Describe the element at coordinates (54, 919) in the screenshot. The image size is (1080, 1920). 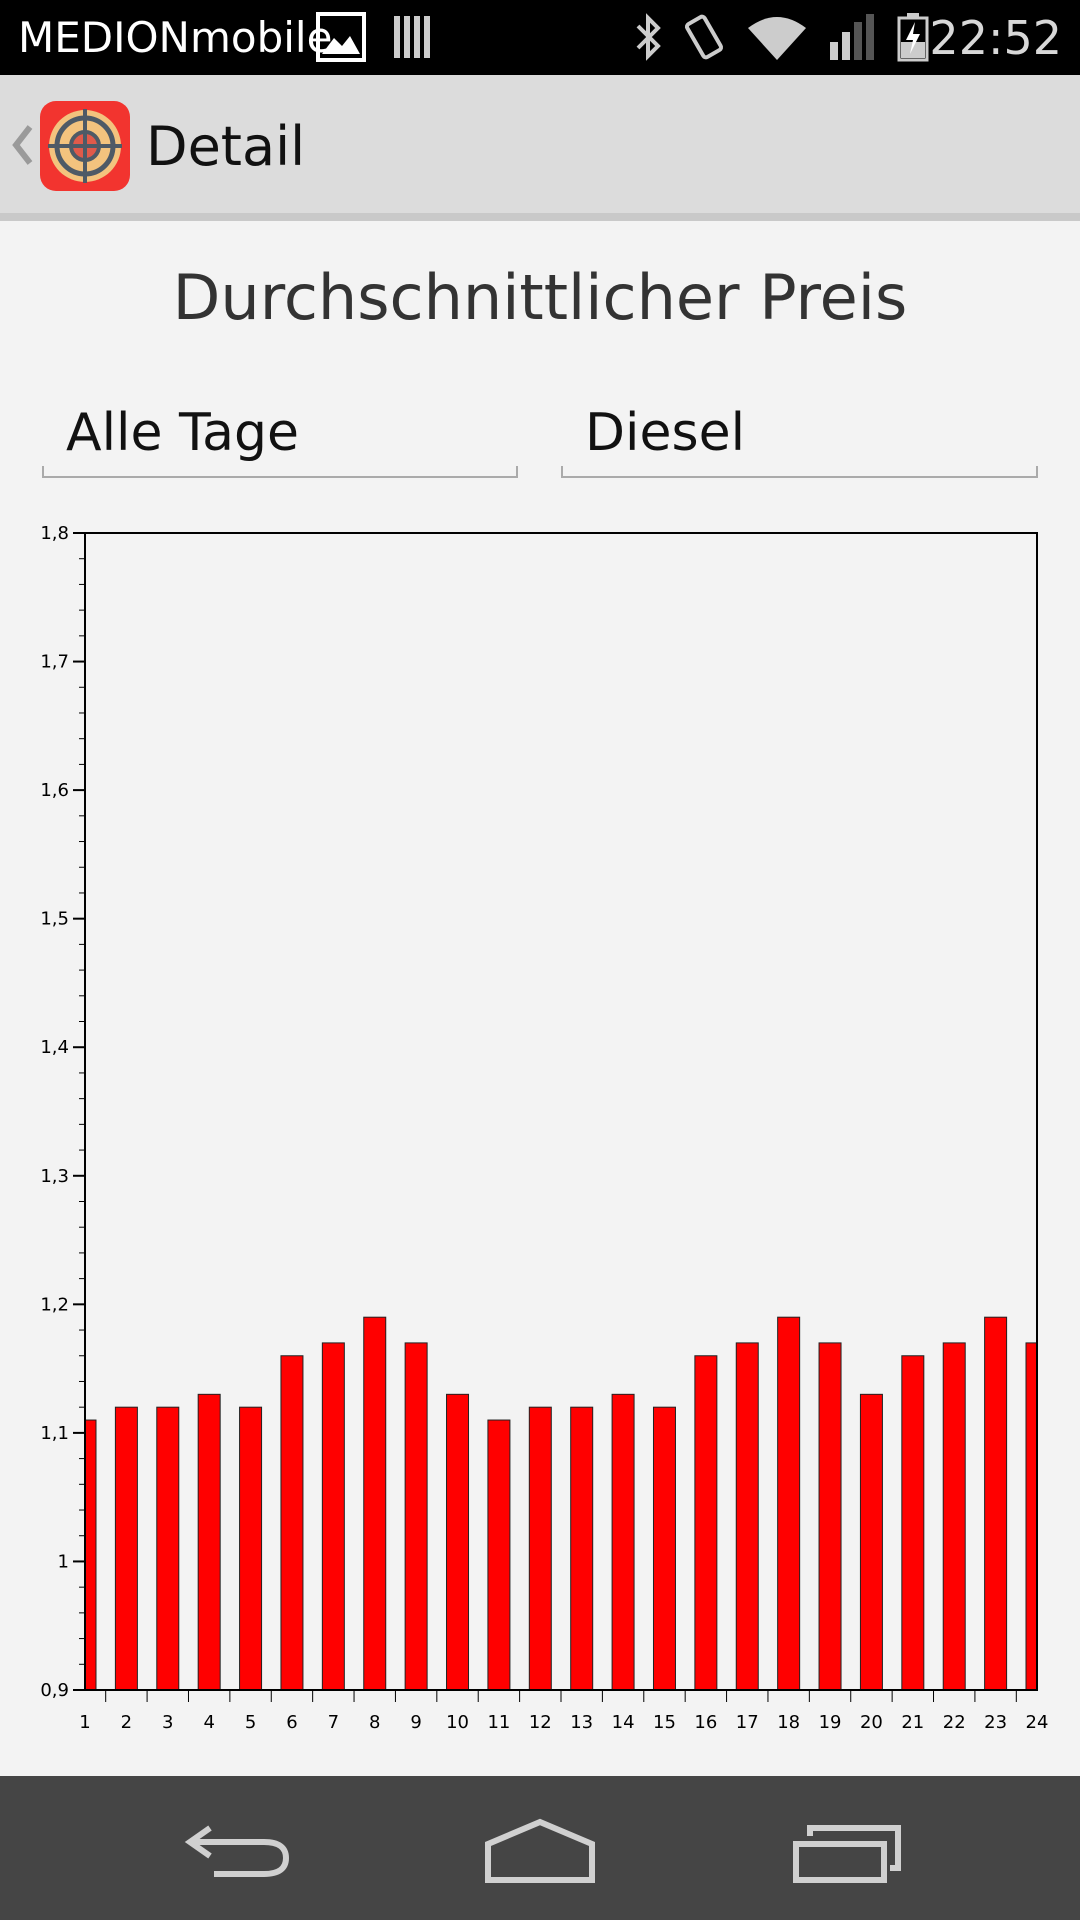
I see `y-tick-label: 1,5` at that location.